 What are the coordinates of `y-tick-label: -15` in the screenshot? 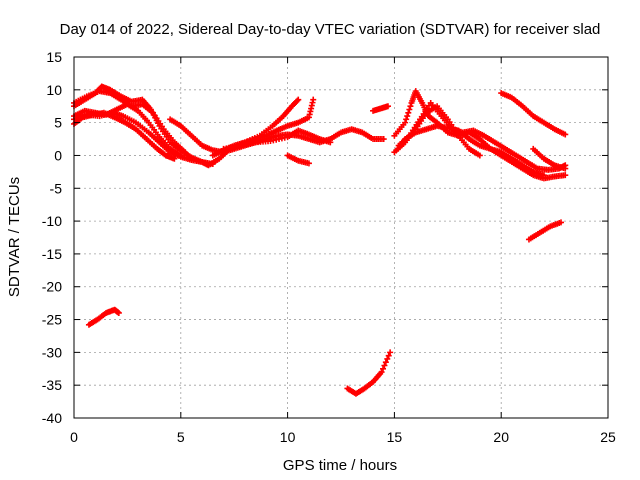 It's located at (52, 254).